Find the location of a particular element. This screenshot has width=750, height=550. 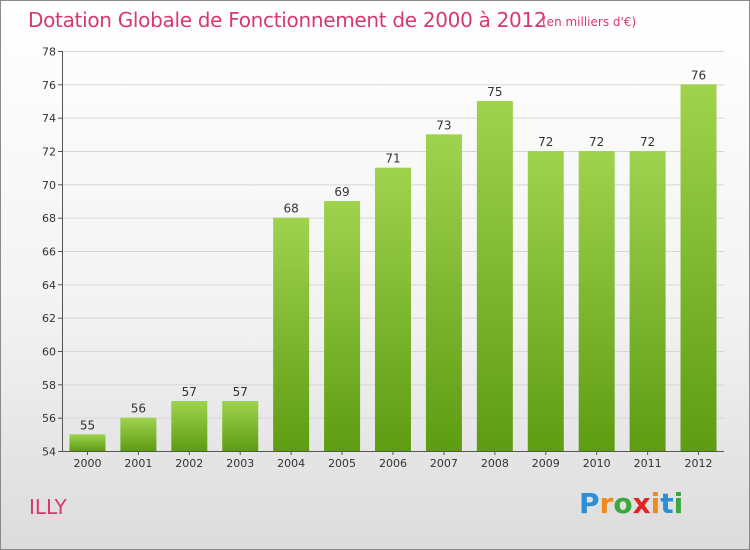

y-tick-label: 62 is located at coordinates (49, 318).